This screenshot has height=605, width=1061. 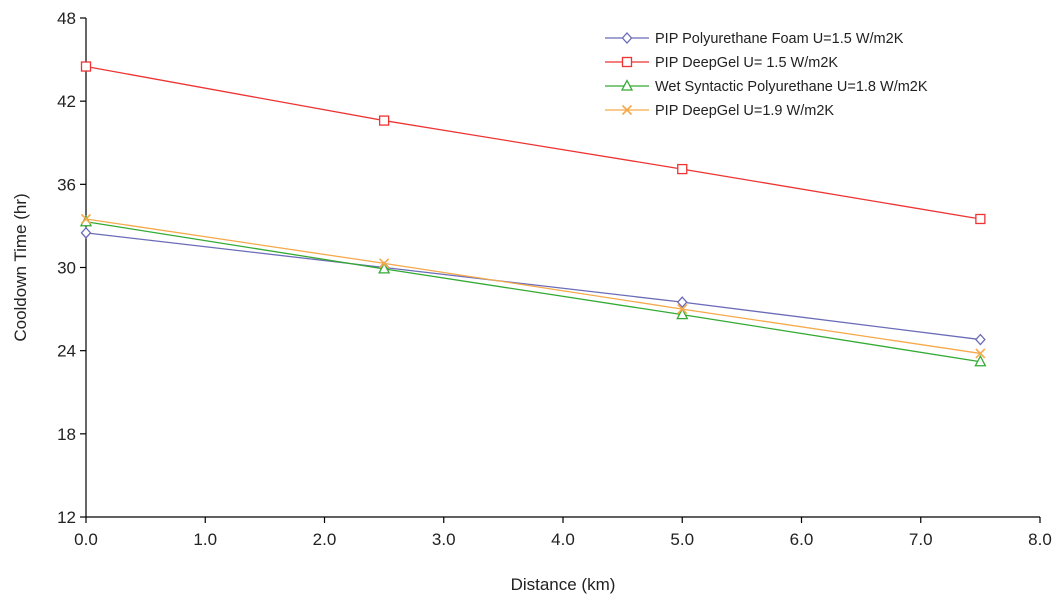 What do you see at coordinates (563, 584) in the screenshot?
I see `x-axis-title: Distance (km)` at bounding box center [563, 584].